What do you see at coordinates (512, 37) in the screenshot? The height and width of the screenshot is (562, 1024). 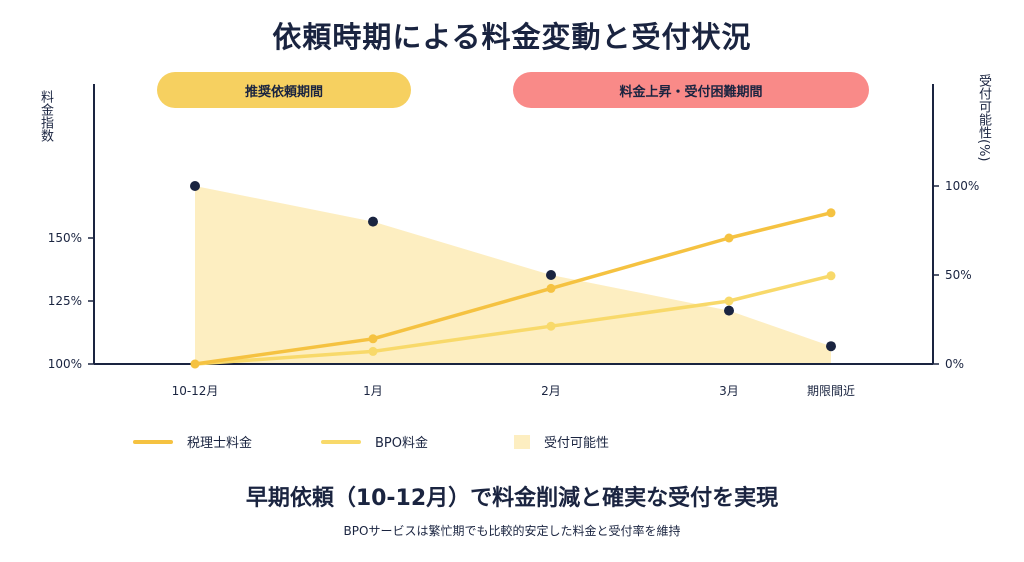 I see `chart-title: 依頼時期による料金変動と受付状況` at bounding box center [512, 37].